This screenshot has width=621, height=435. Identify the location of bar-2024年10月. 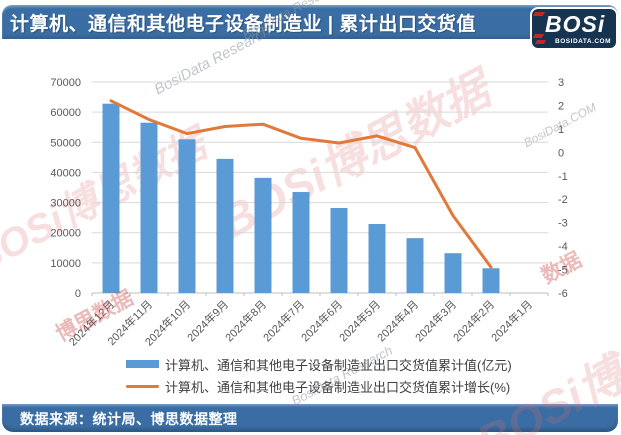
(187, 216).